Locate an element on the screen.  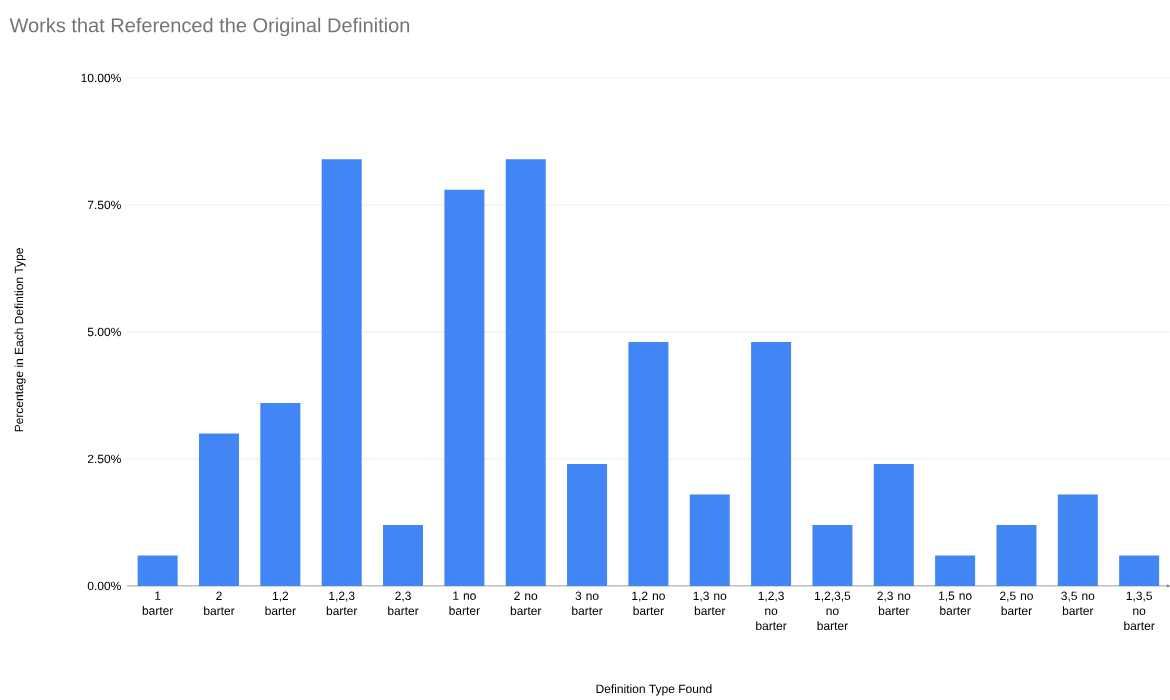
y-tick-label: 10.00% is located at coordinates (101, 78).